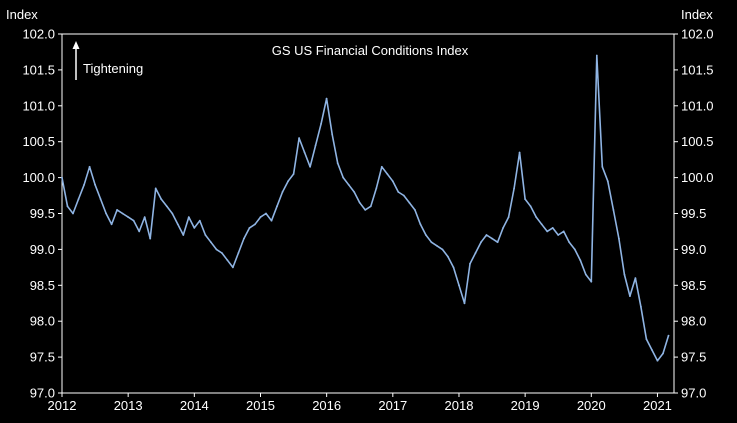 Image resolution: width=737 pixels, height=423 pixels. I want to click on x-tick-label: 2015, so click(260, 405).